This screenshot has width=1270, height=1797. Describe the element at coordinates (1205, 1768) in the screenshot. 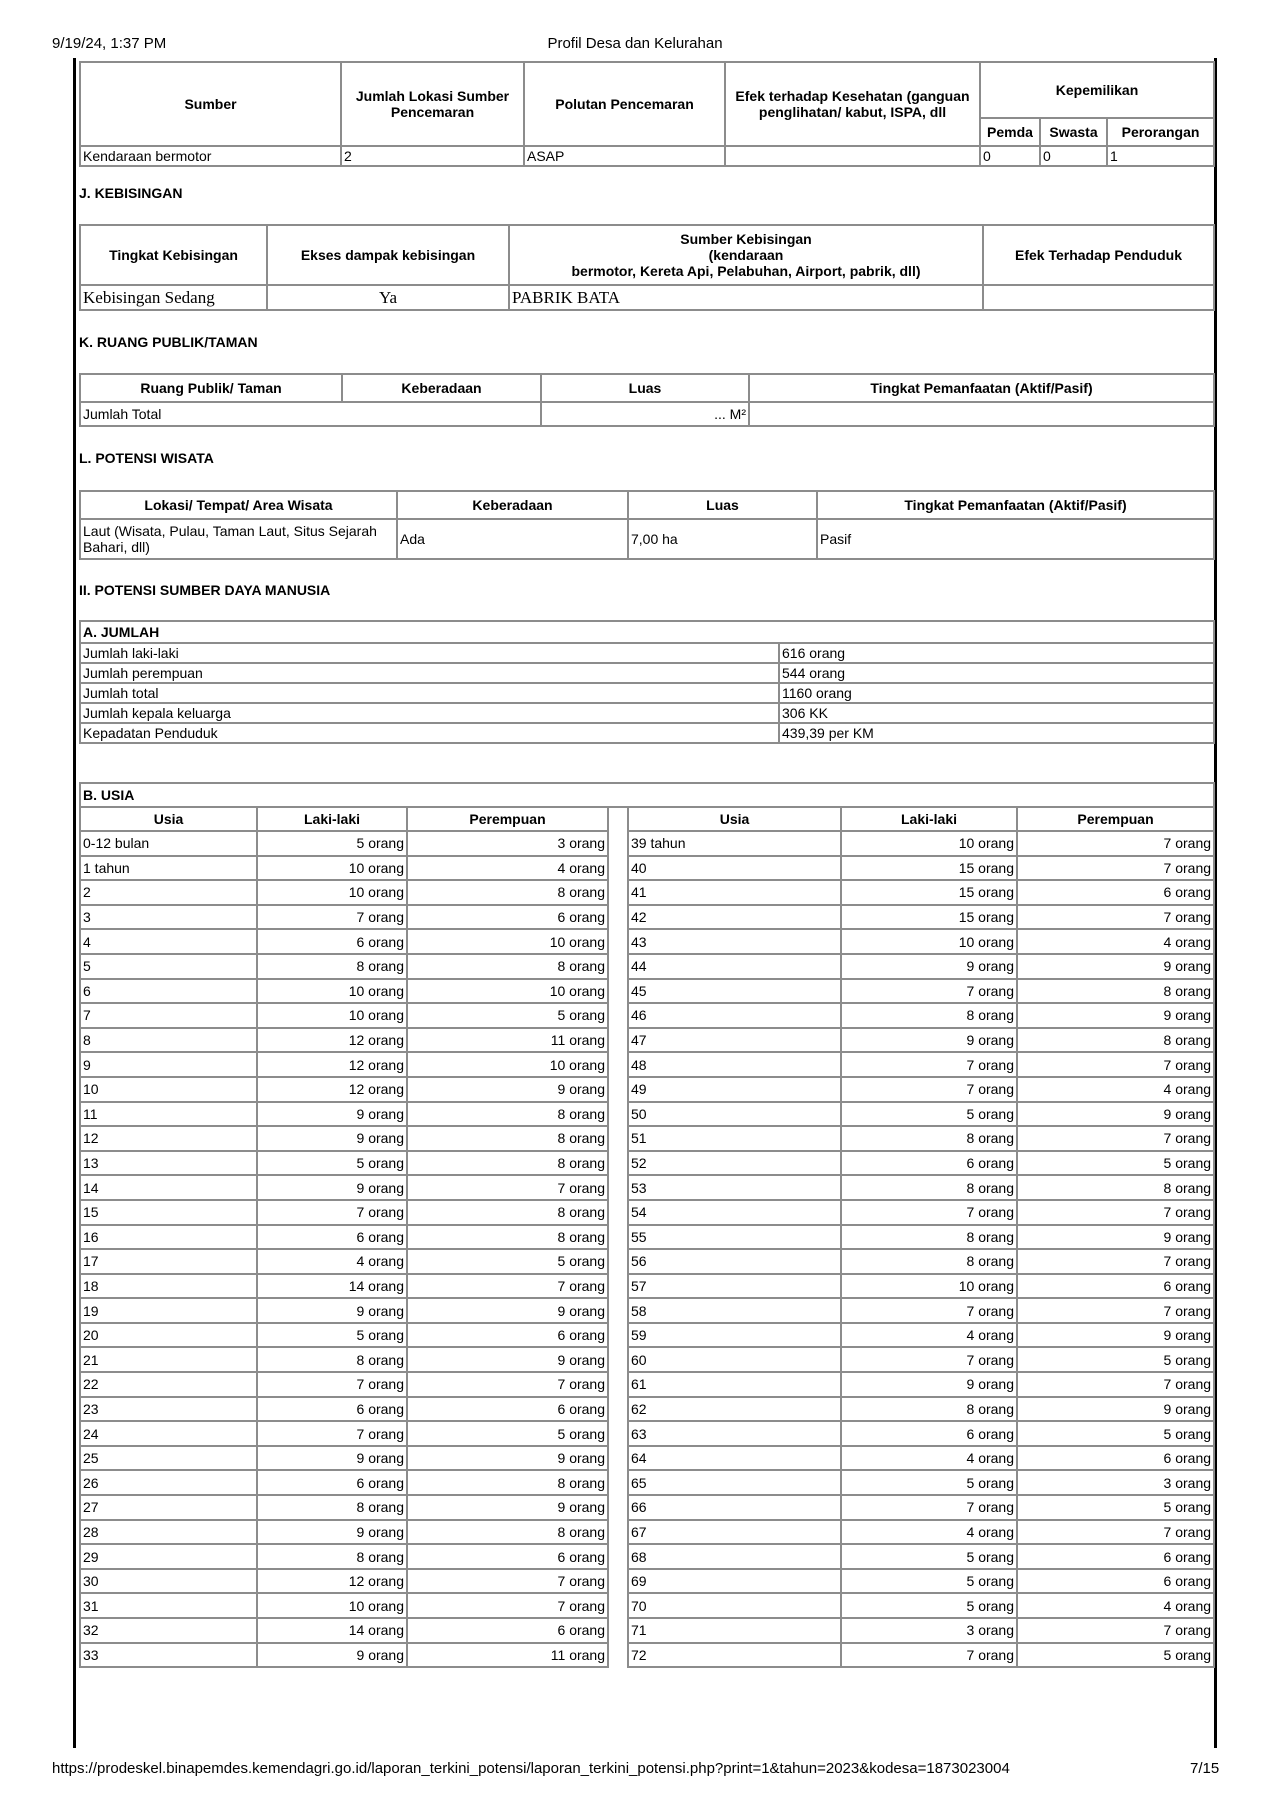

I see `page-number: 7/15` at that location.